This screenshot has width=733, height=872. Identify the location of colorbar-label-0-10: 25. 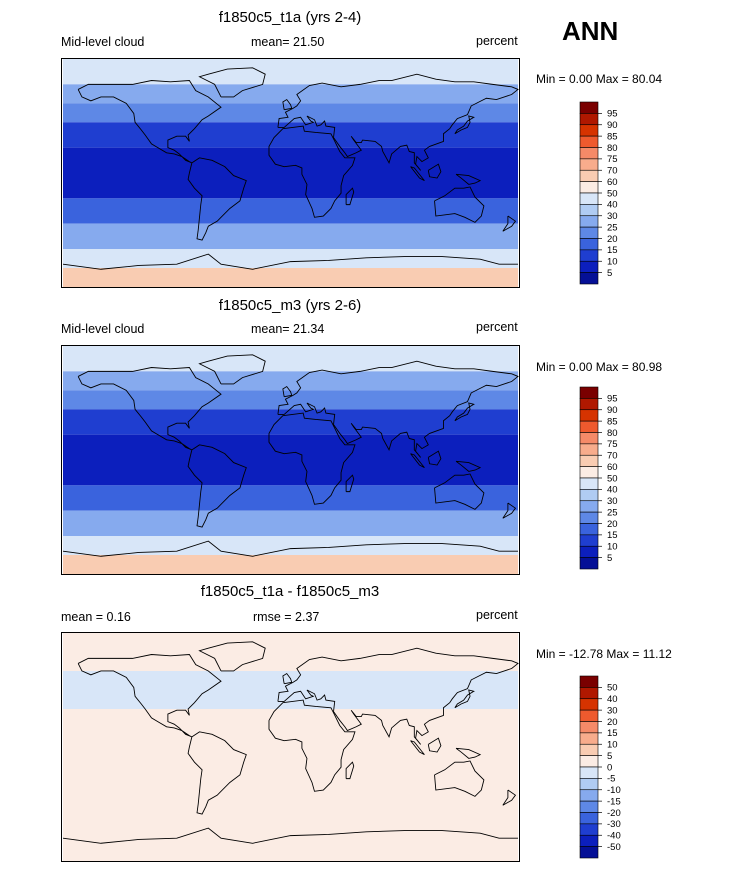
(612, 227).